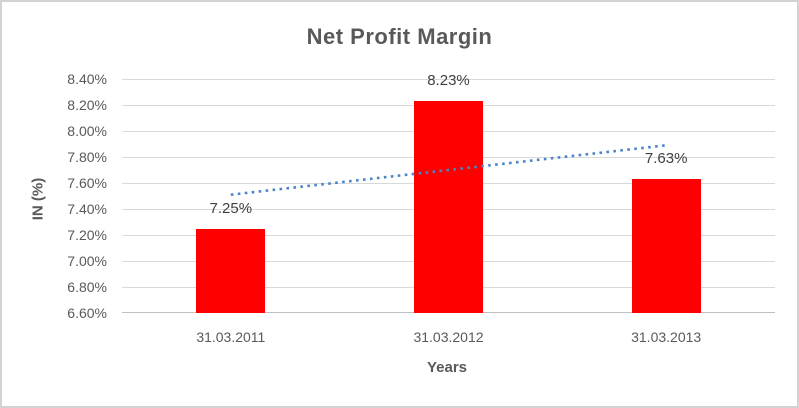  I want to click on y-tick-label: 7.00%, so click(87, 261).